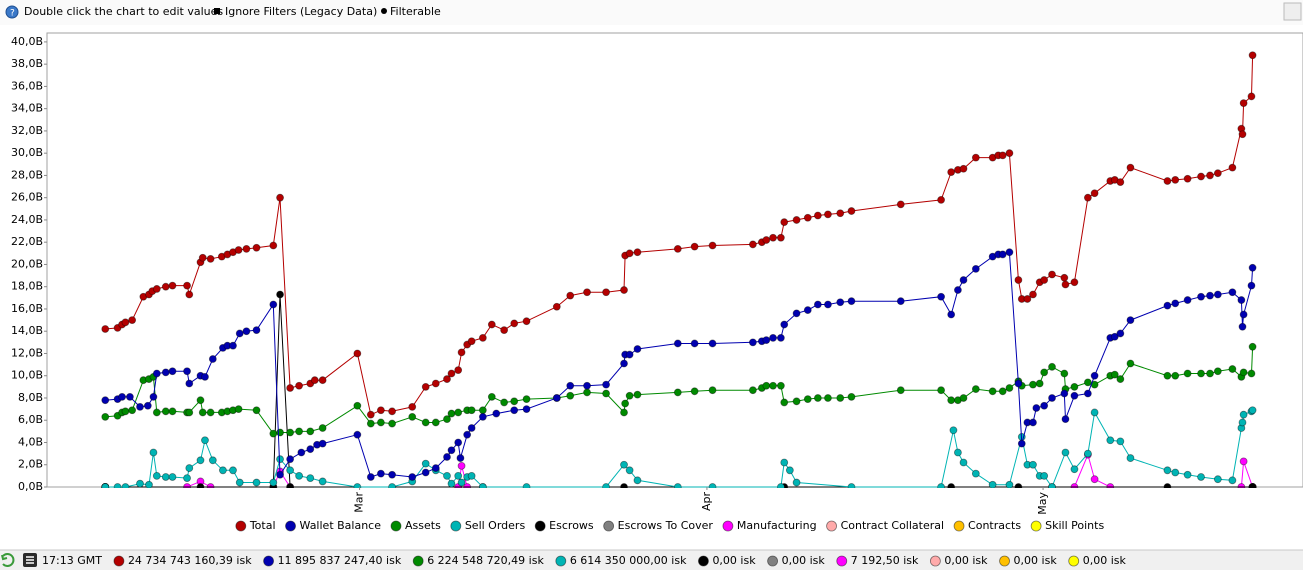  Describe the element at coordinates (27, 152) in the screenshot. I see `y-tick-label: 30,0B` at that location.